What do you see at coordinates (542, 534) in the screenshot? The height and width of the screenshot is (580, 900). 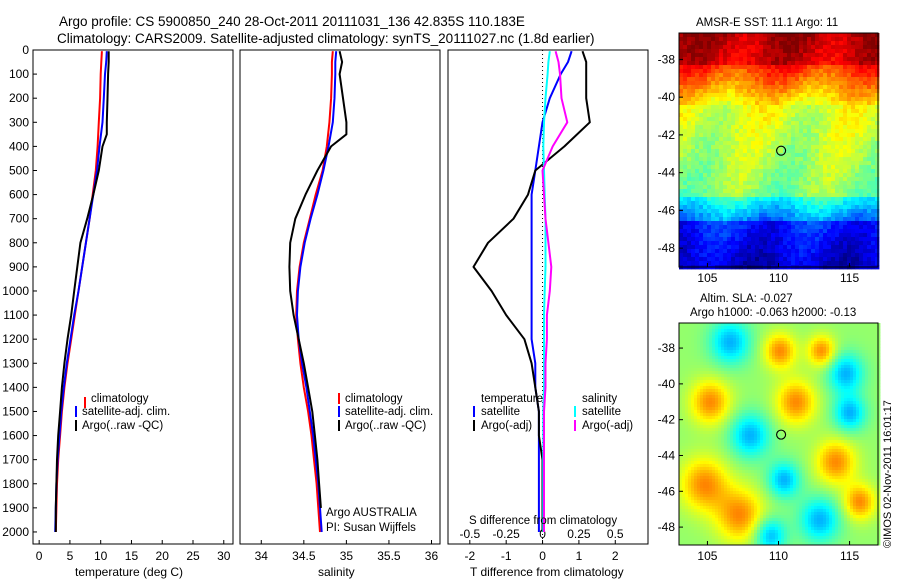 I see `s-difference-tick-label: 0` at bounding box center [542, 534].